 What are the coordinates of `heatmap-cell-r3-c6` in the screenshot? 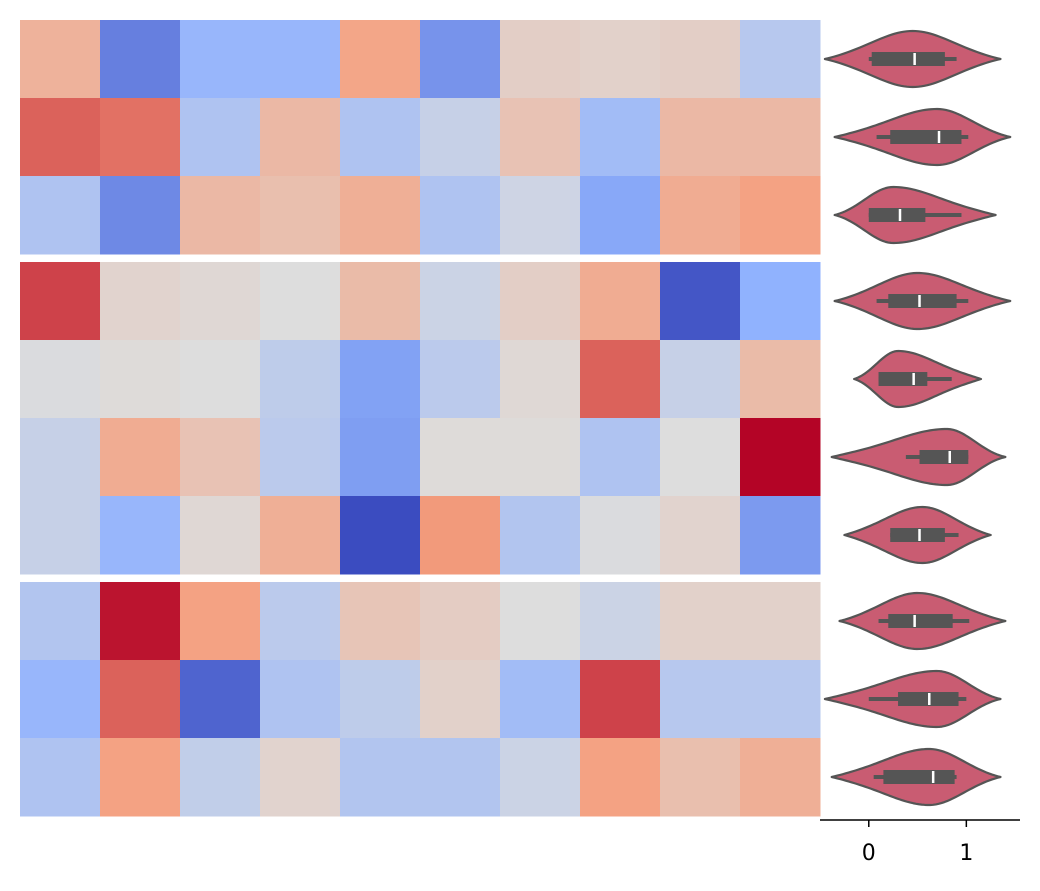 It's located at (540, 301).